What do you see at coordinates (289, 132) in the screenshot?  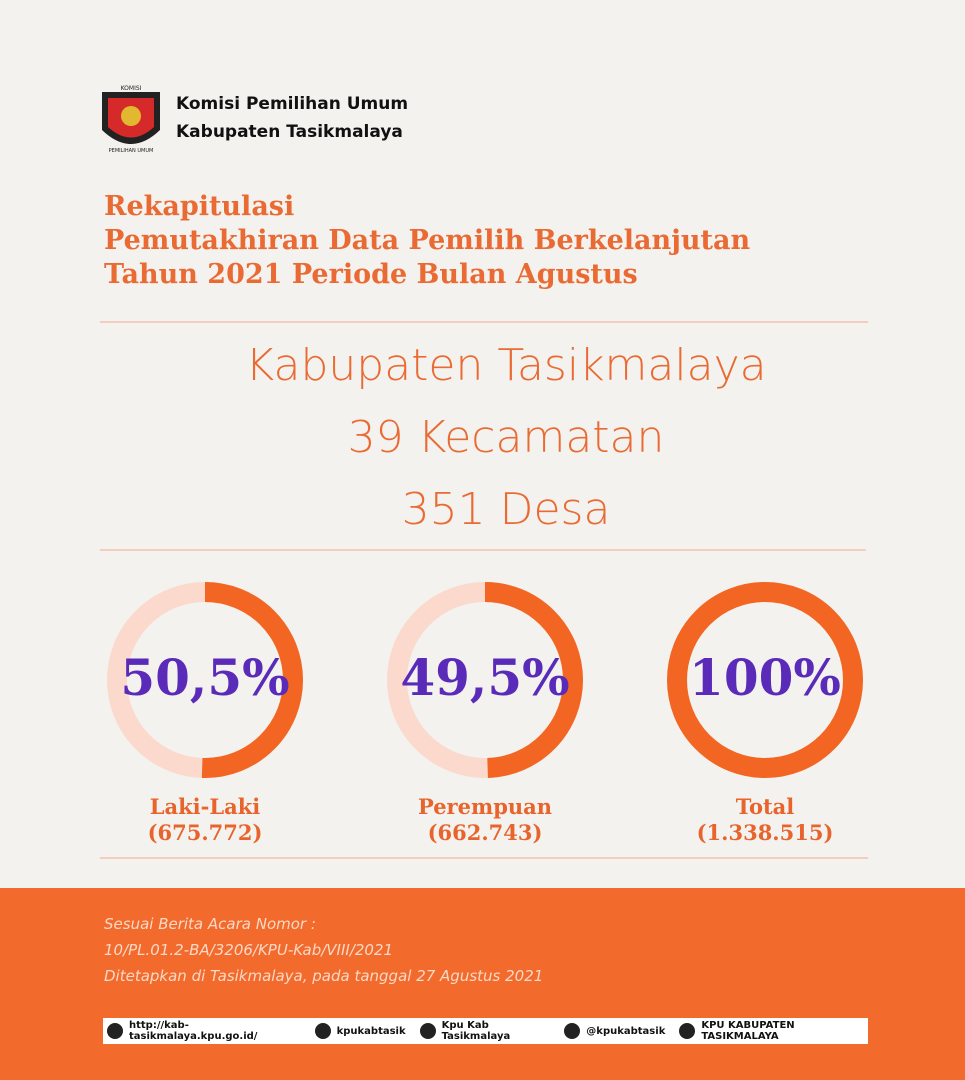 I see `org-name: Kabupaten Tasikmalaya` at bounding box center [289, 132].